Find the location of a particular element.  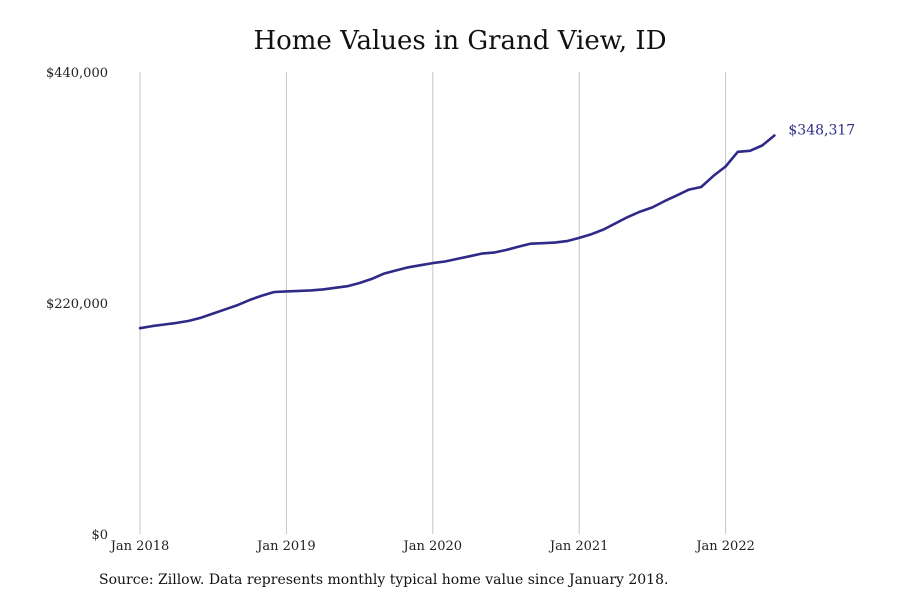

chart-title: Home Values in Grand View, ID is located at coordinates (460, 41).